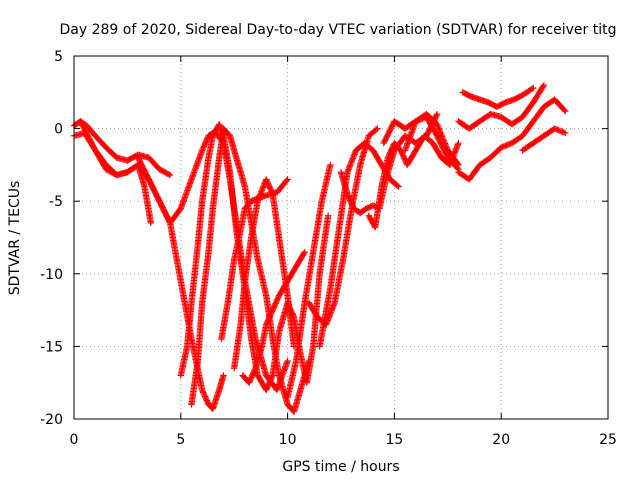  What do you see at coordinates (608, 440) in the screenshot?
I see `x-tick-label: 25` at bounding box center [608, 440].